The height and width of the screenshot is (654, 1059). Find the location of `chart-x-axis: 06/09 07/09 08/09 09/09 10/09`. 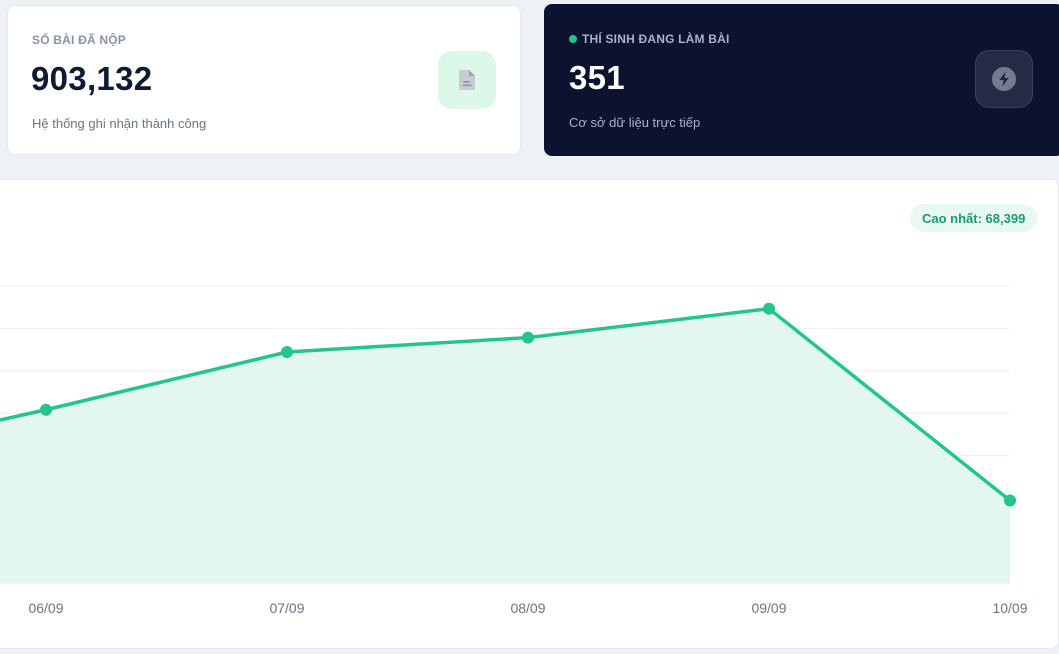

chart-x-axis: 06/09 07/09 08/09 09/09 10/09 is located at coordinates (527, 608).